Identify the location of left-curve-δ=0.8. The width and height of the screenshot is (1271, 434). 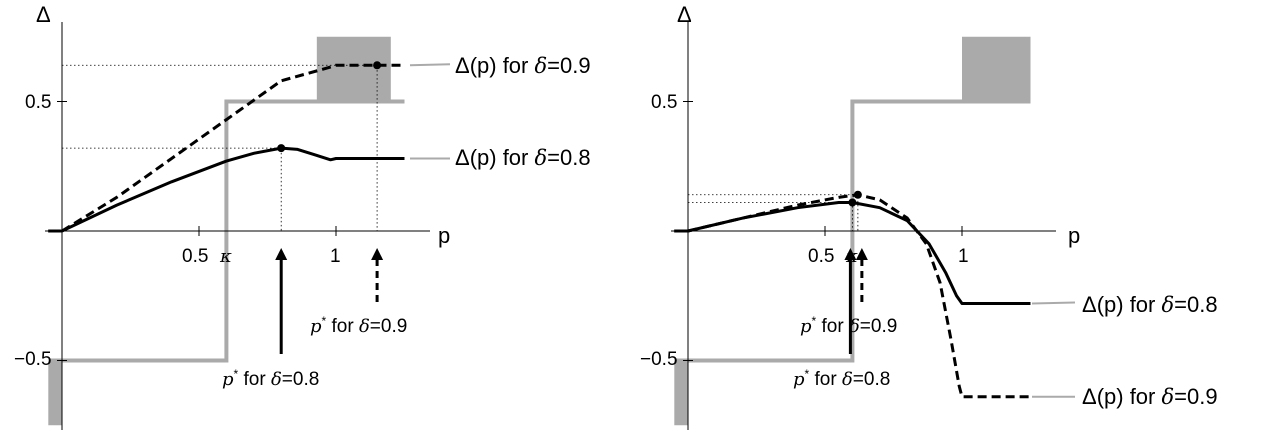
(226, 189).